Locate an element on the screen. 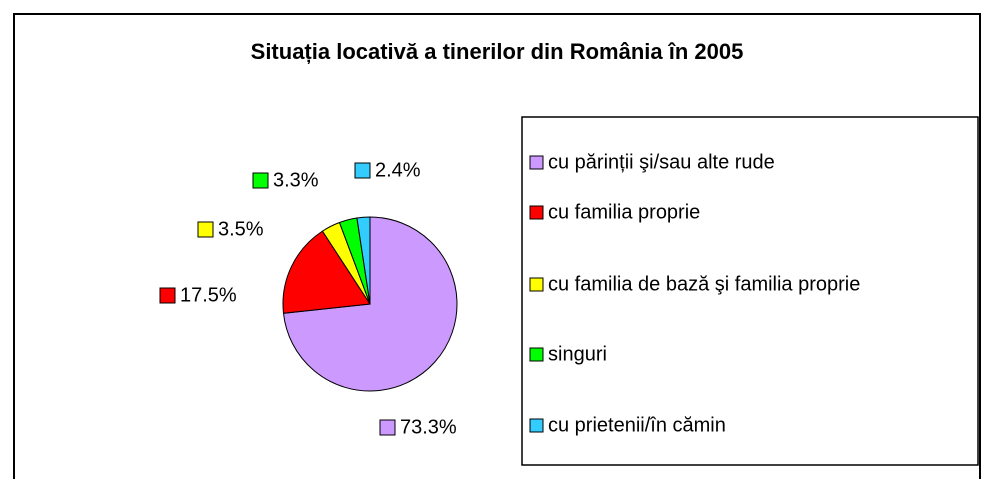 This screenshot has height=479, width=994. data-label: 3.5% is located at coordinates (241, 229).